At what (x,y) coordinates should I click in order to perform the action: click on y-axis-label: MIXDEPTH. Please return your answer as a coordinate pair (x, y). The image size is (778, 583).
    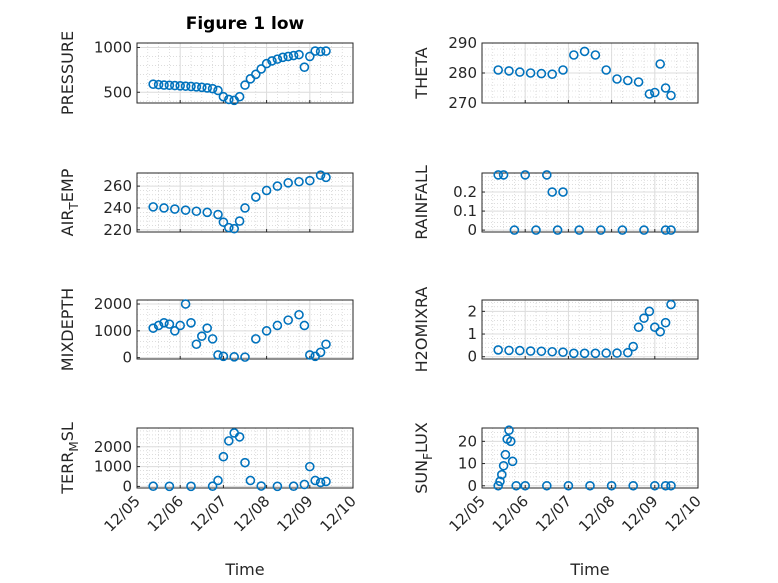
    Looking at the image, I should click on (67, 329).